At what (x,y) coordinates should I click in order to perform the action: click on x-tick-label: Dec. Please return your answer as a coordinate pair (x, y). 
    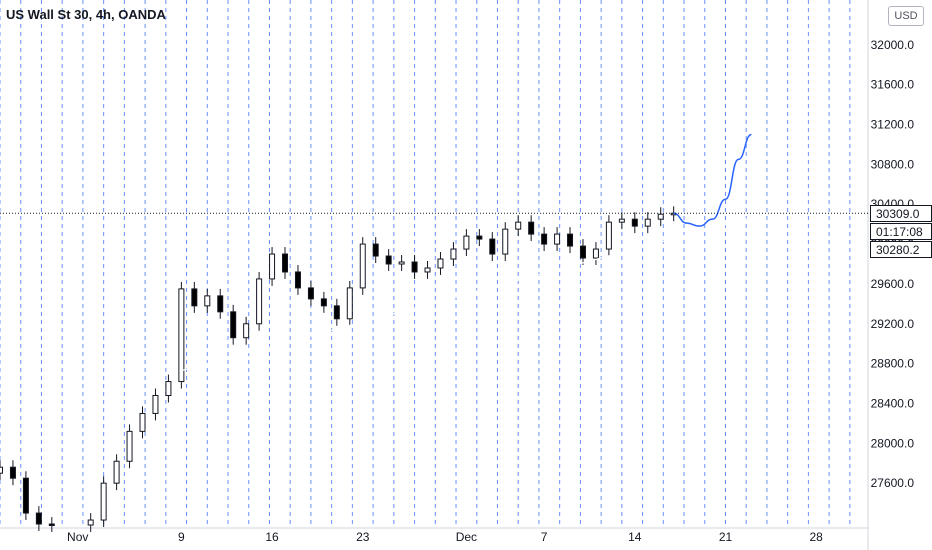
    Looking at the image, I should click on (466, 537).